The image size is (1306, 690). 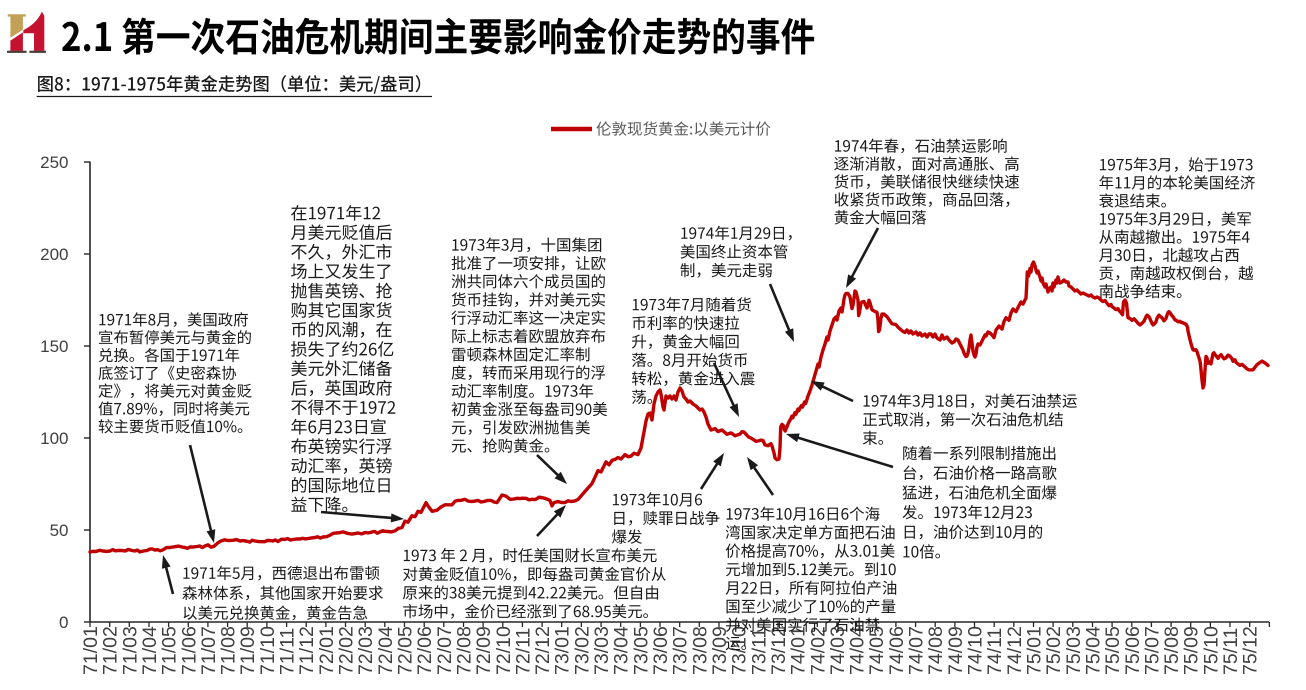 I want to click on svg-text: 100, so click(x=54, y=438).